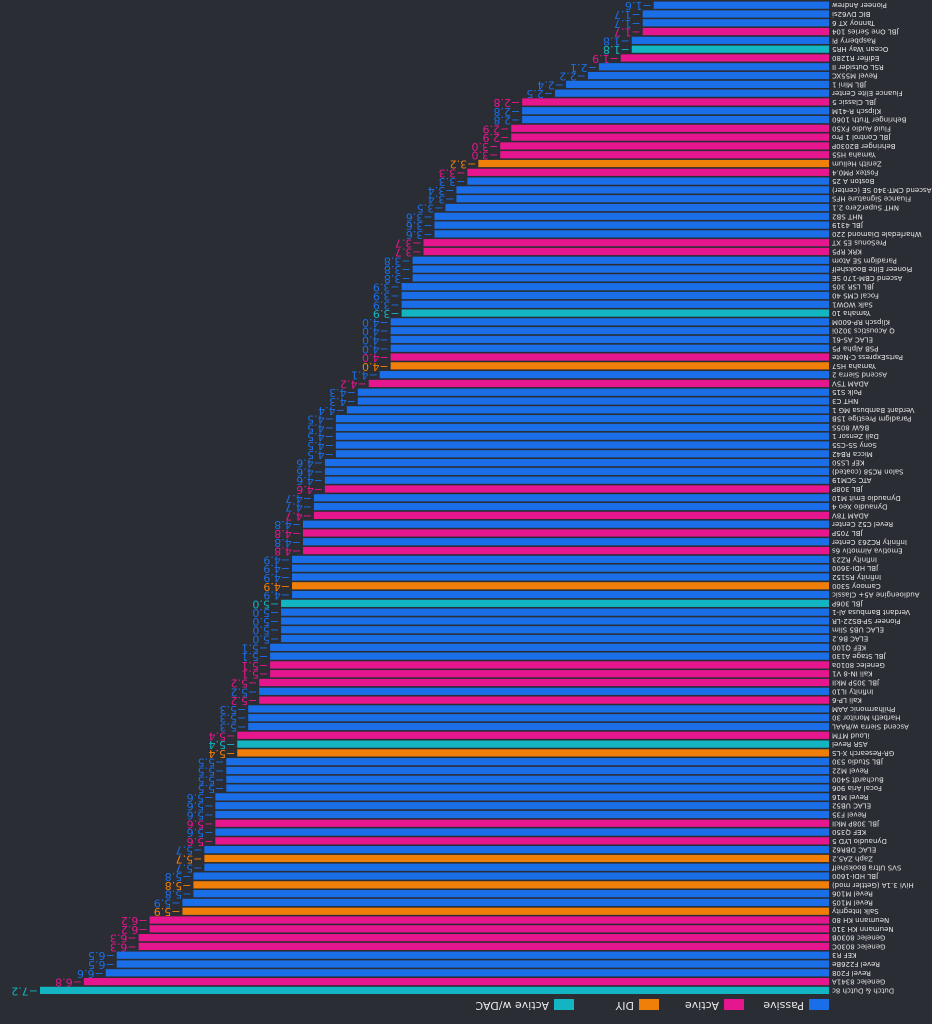 This screenshot has width=932, height=1024. I want to click on bar-value-label: −2.9, so click(495, 137).